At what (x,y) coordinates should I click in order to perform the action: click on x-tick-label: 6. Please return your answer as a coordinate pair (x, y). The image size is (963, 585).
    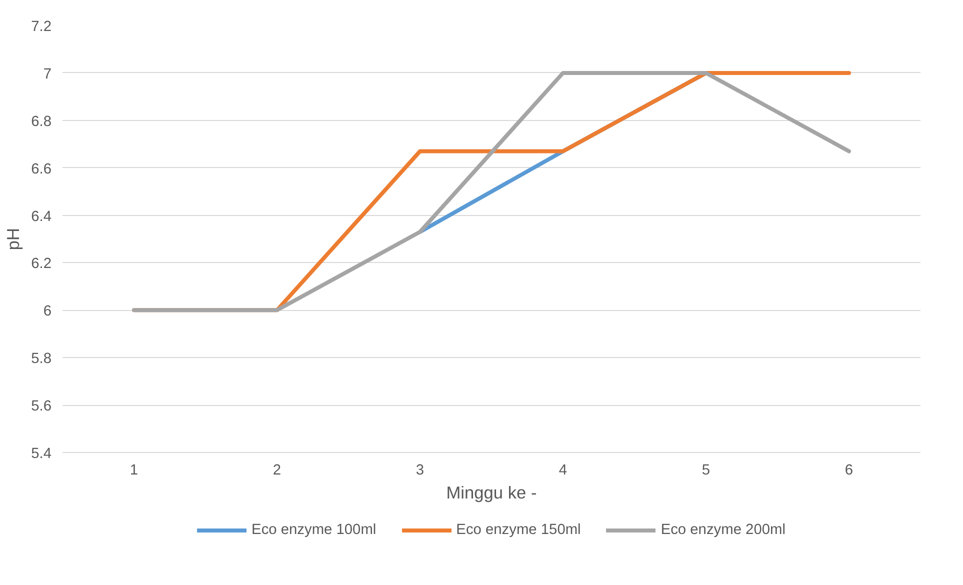
    Looking at the image, I should click on (849, 470).